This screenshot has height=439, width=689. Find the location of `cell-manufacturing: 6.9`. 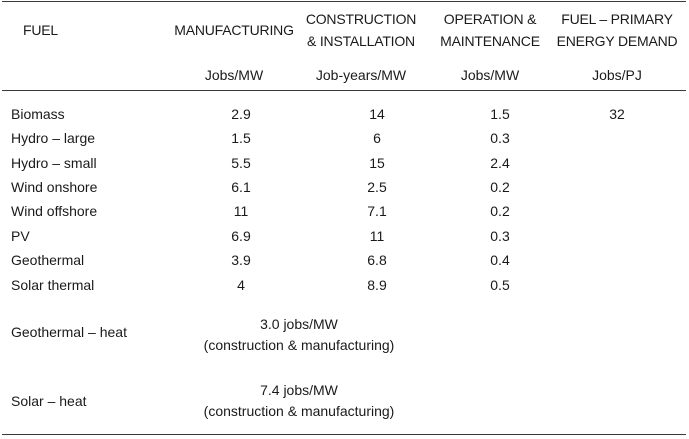

cell-manufacturing: 6.9 is located at coordinates (241, 236).